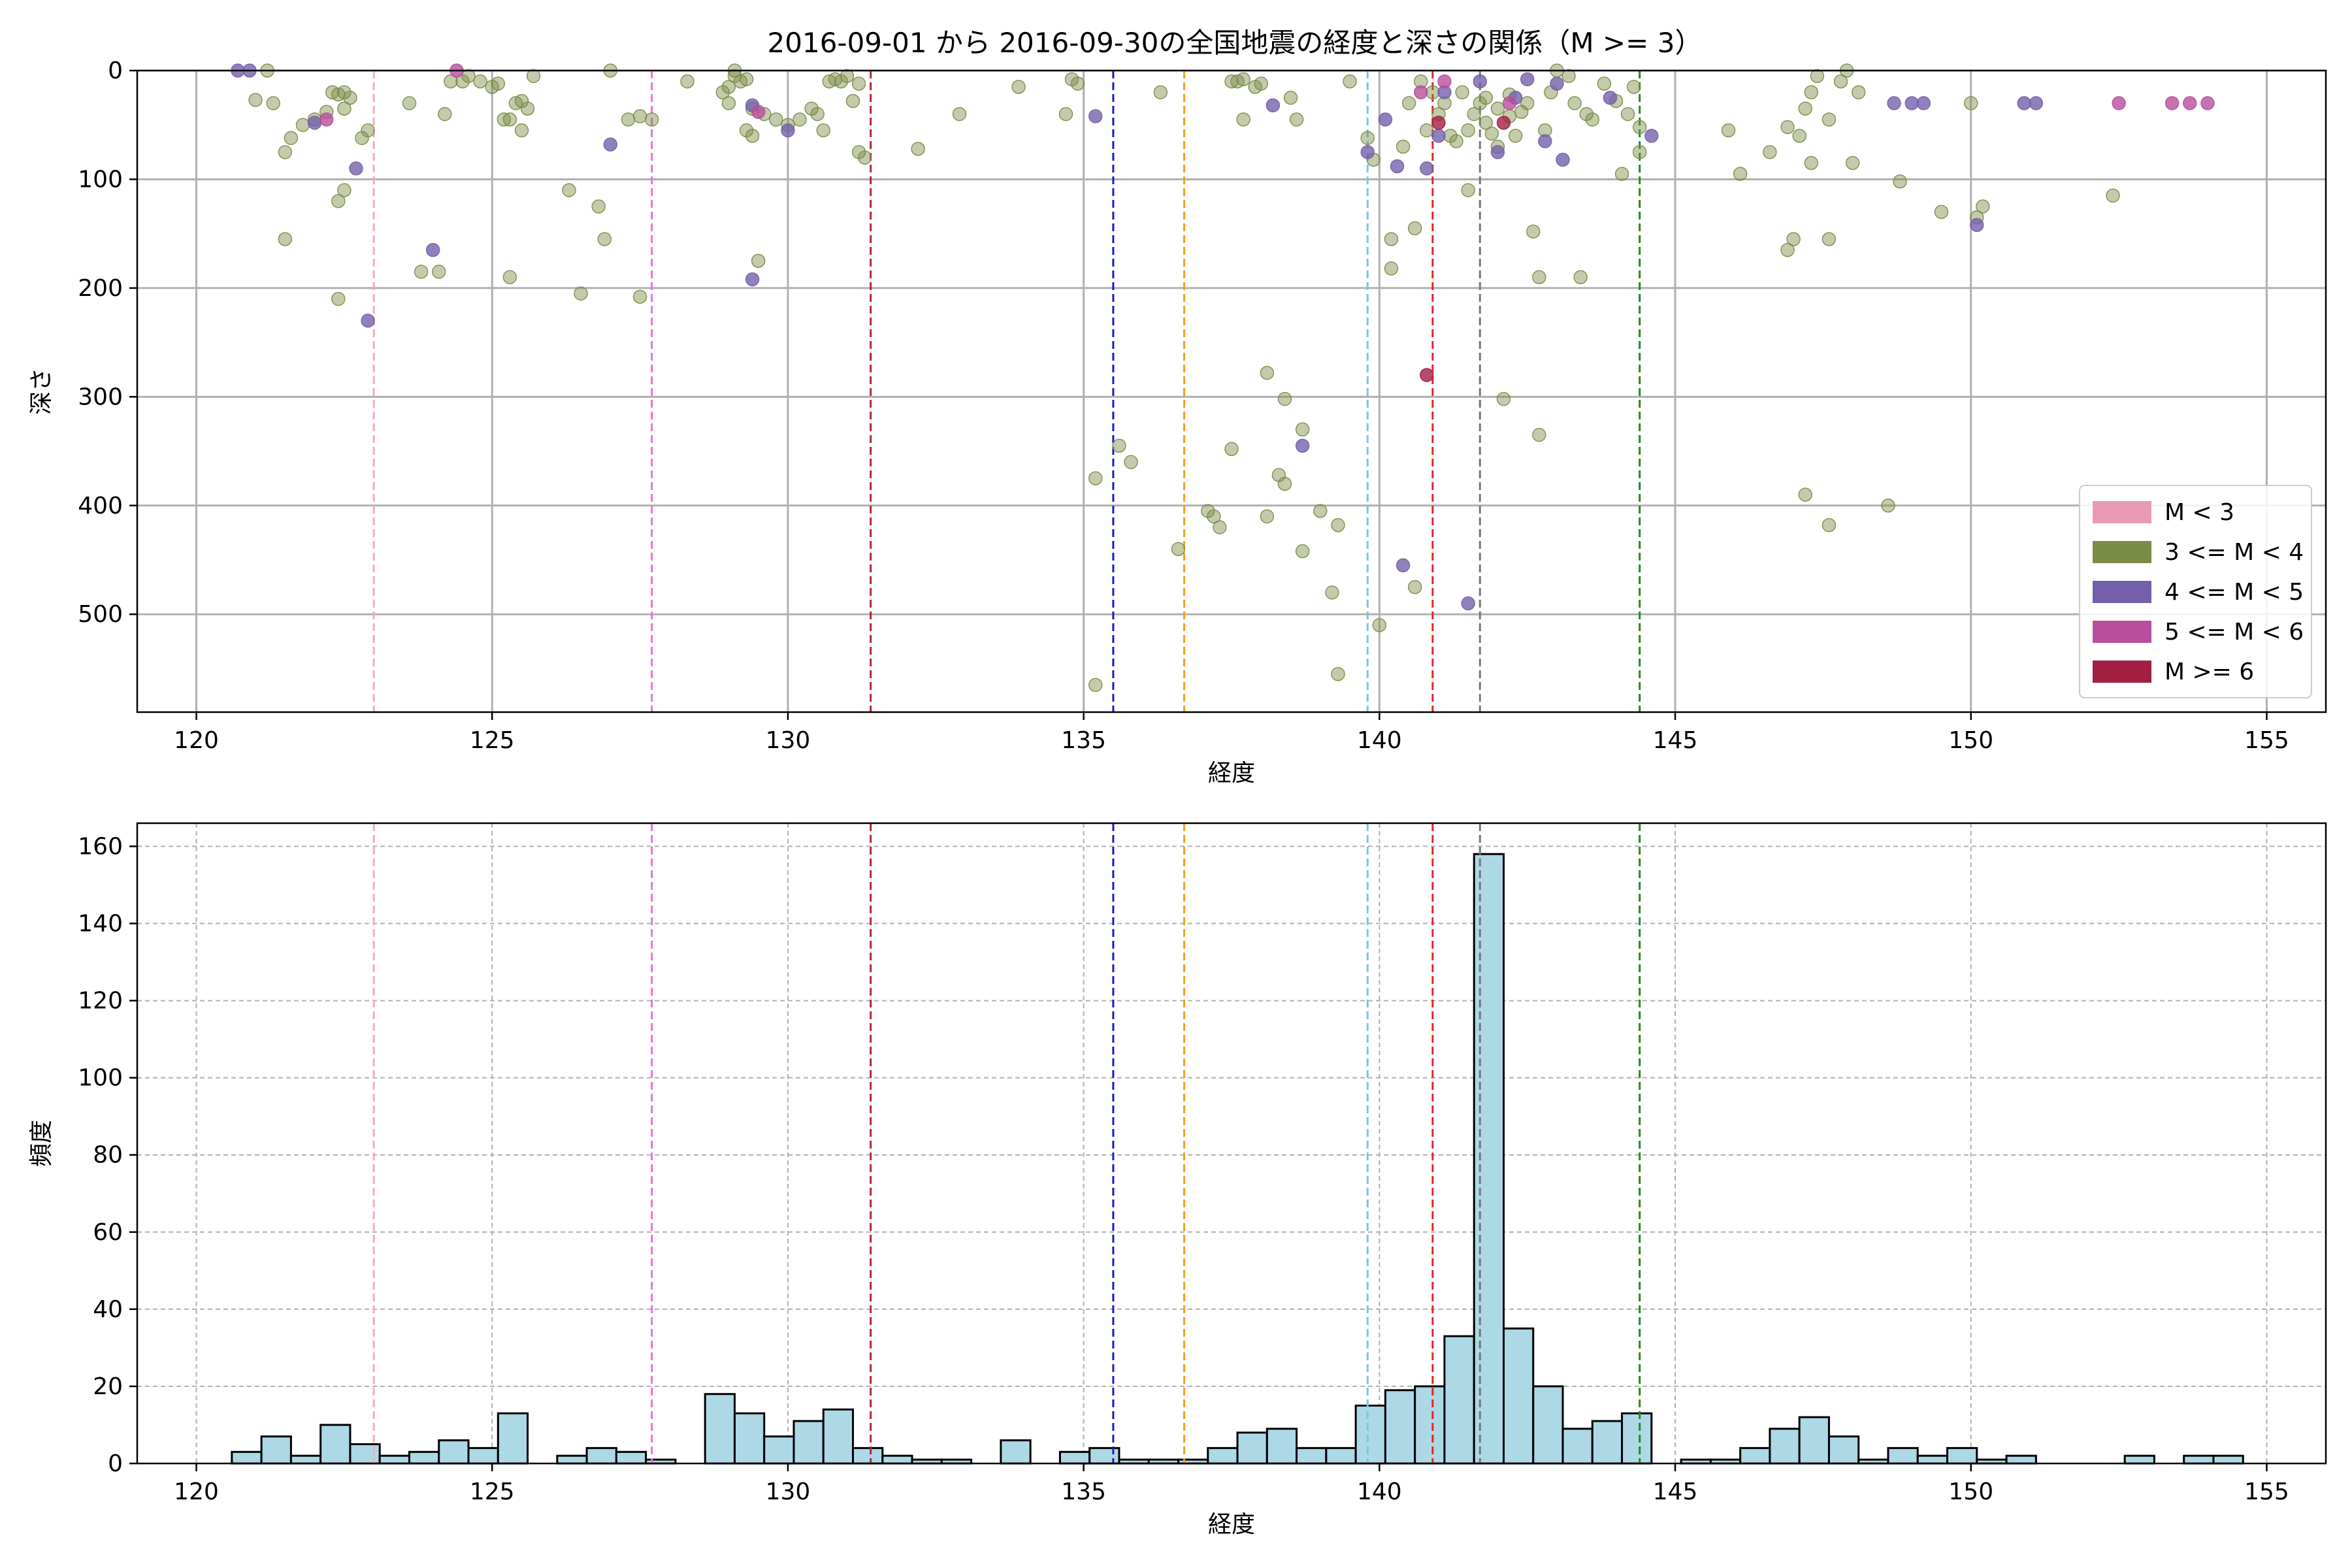  What do you see at coordinates (2234, 552) in the screenshot?
I see `legend-label: 3 <= M < 4` at bounding box center [2234, 552].